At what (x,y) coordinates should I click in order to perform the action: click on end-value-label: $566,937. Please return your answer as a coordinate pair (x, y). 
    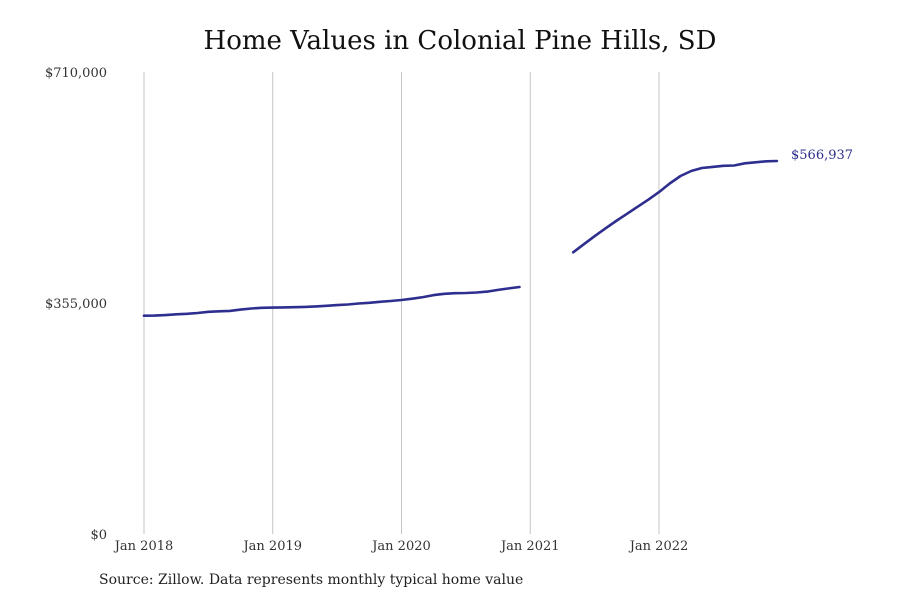
    Looking at the image, I should click on (822, 155).